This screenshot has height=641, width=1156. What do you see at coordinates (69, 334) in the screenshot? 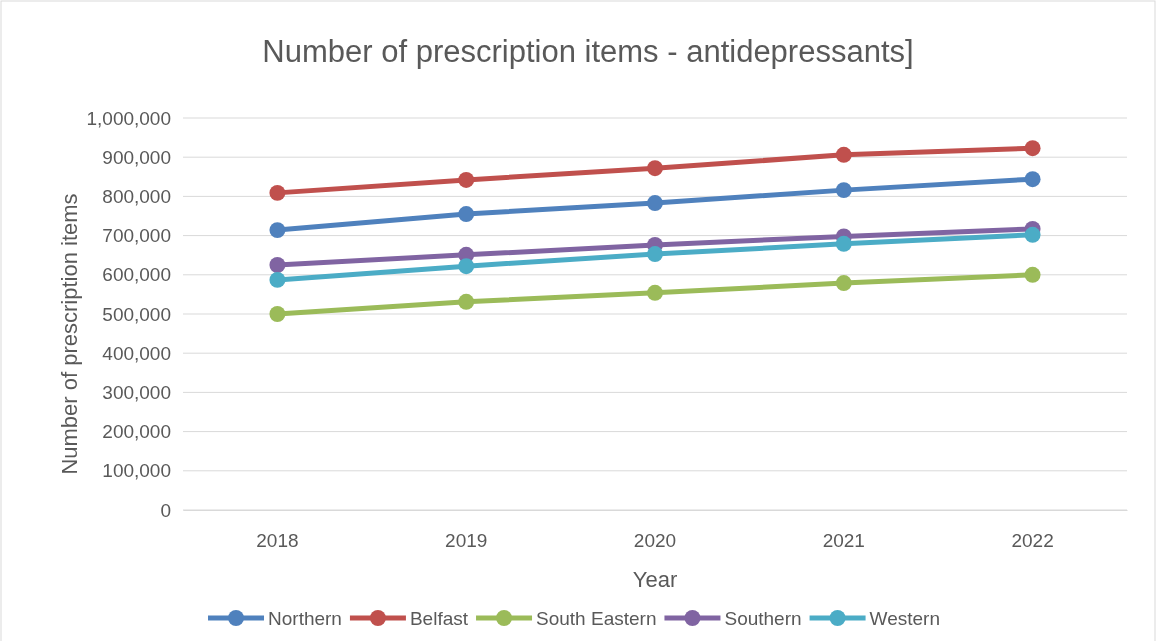
I see `y-axis-title: Number of prescription items` at bounding box center [69, 334].